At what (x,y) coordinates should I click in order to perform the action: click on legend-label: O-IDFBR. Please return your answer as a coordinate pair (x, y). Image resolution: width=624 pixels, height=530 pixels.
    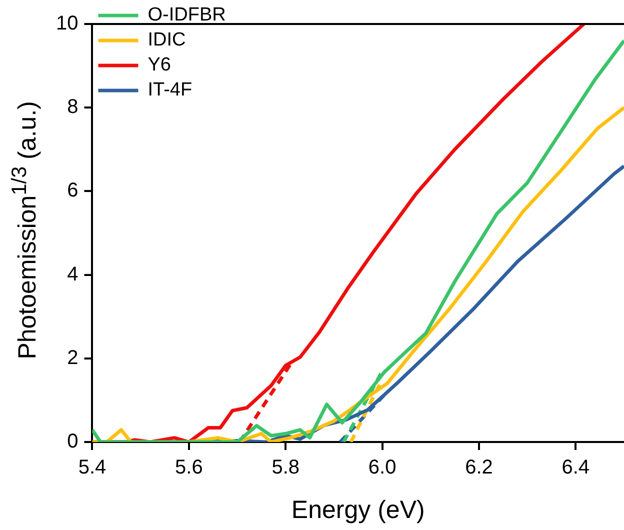
    Looking at the image, I should click on (187, 15).